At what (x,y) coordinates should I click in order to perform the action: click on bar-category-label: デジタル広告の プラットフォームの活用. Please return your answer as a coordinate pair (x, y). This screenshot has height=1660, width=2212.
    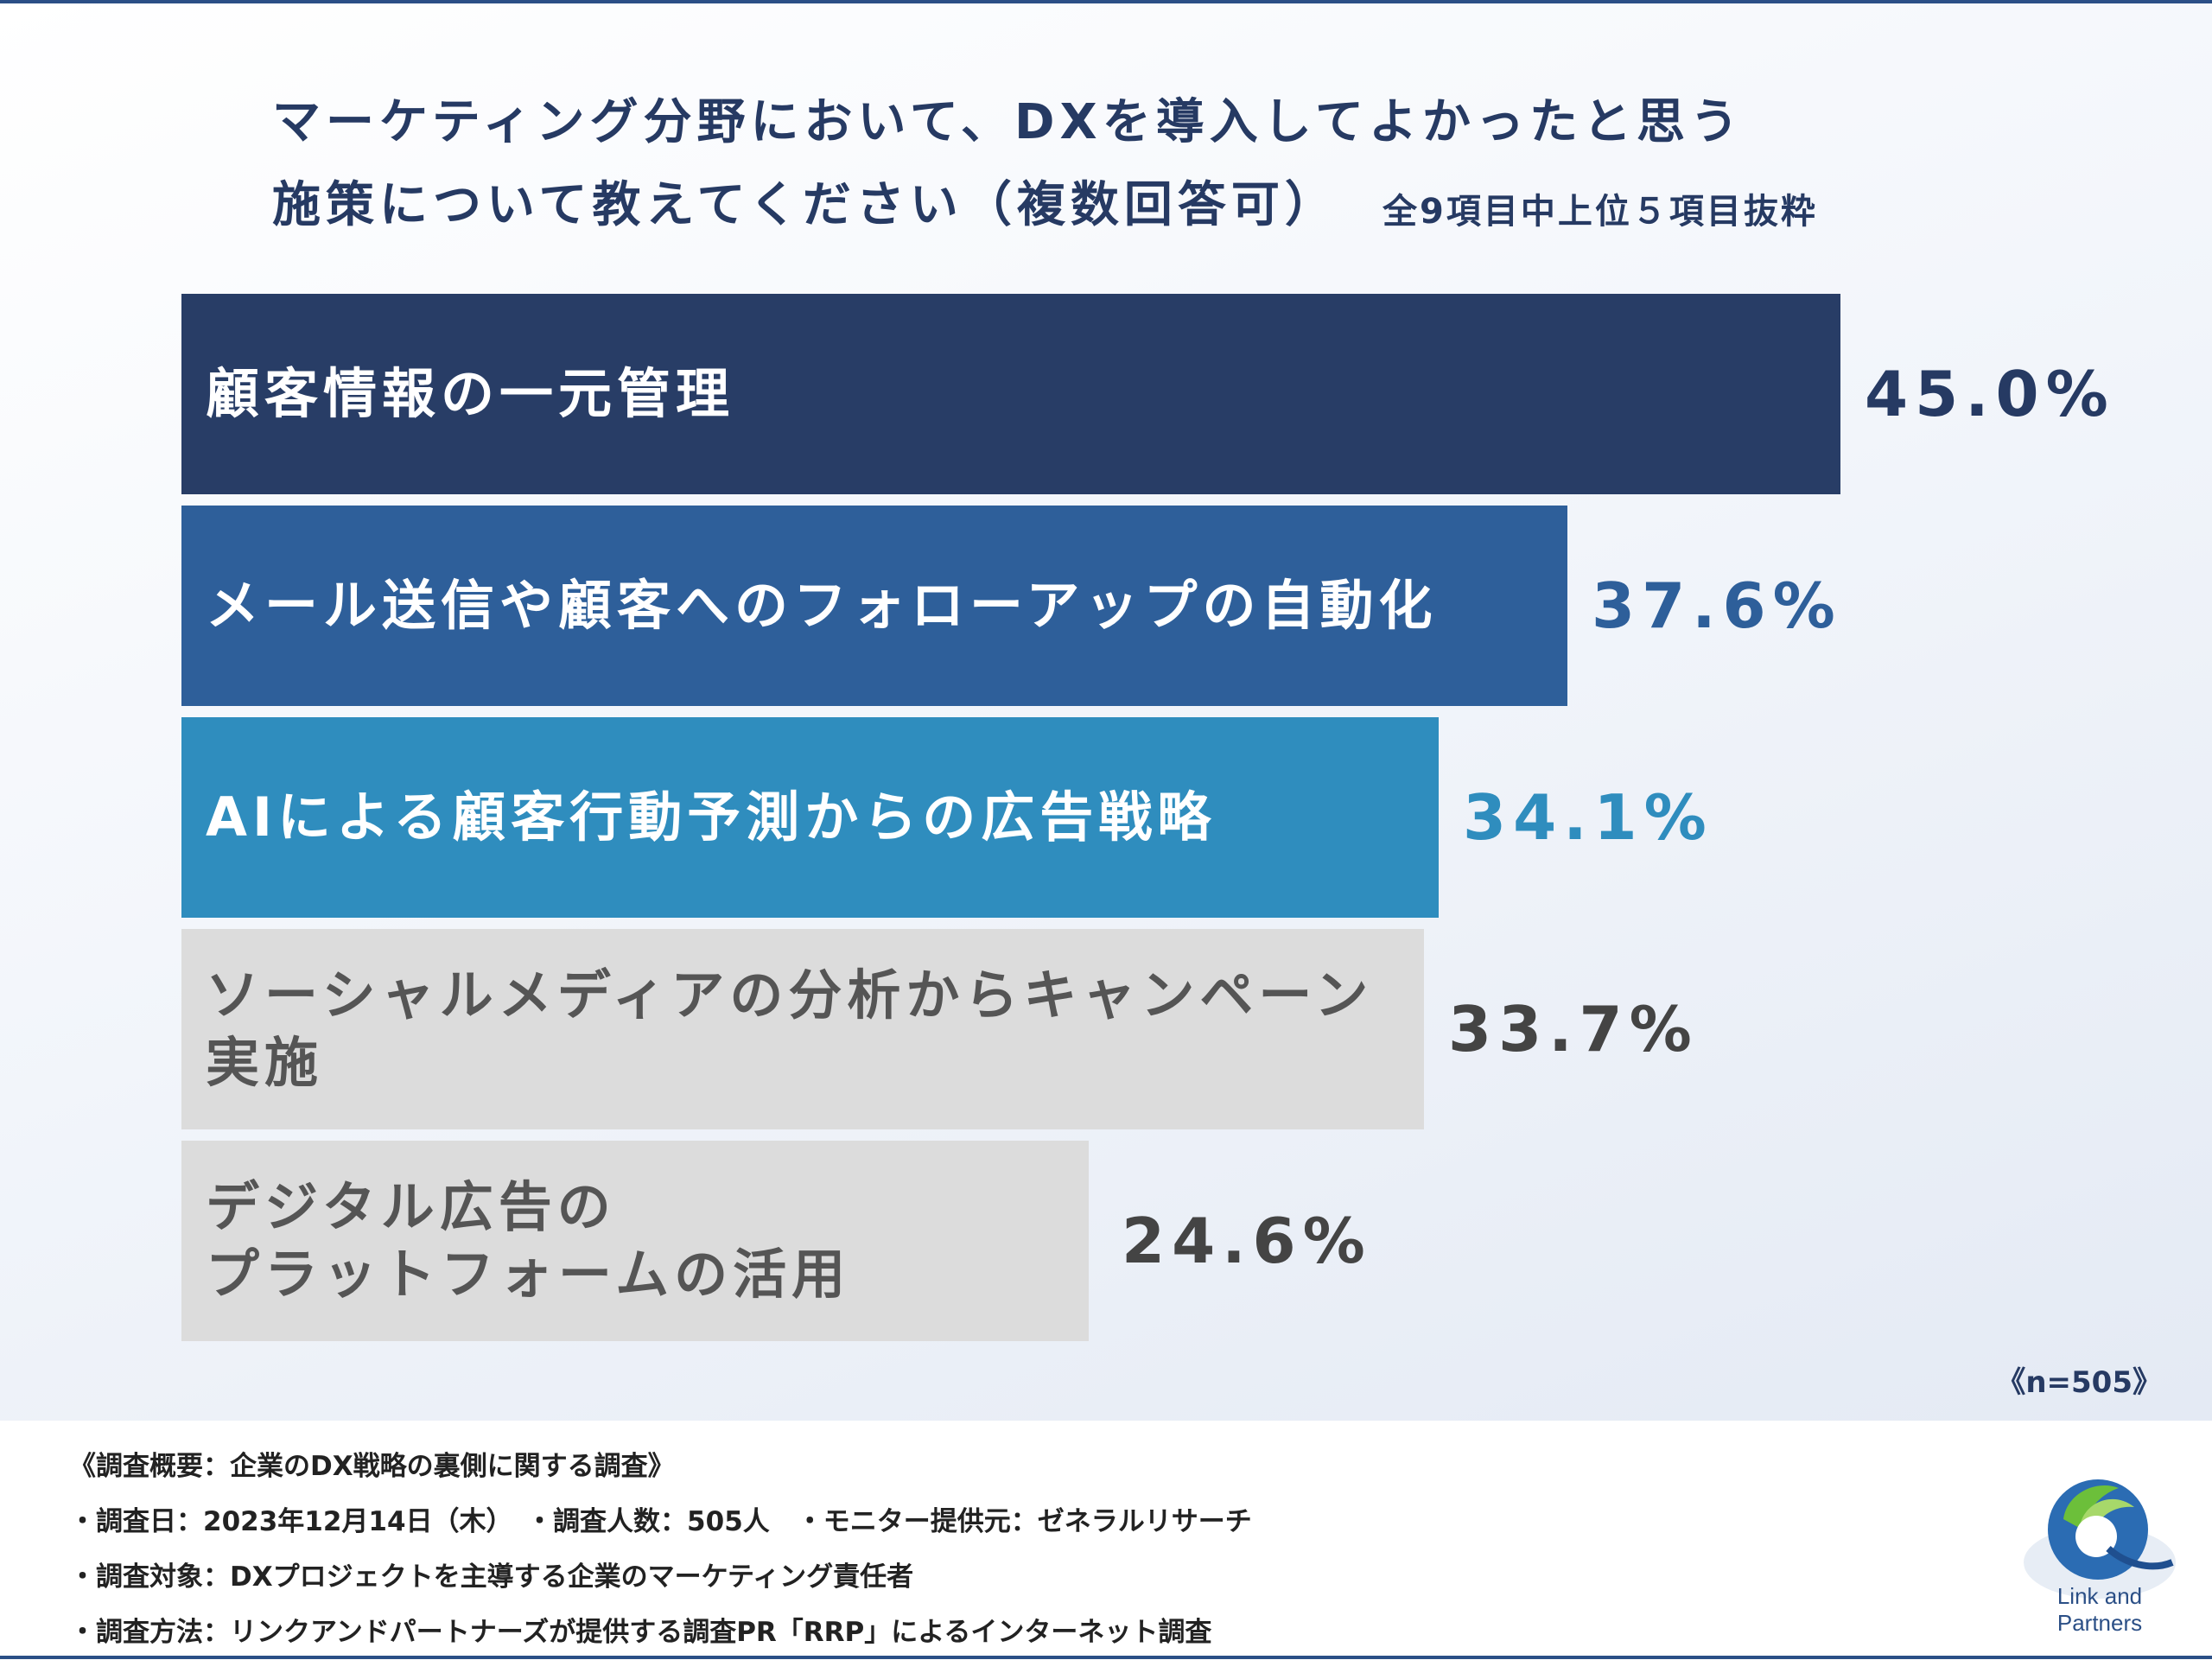
    Looking at the image, I should click on (528, 1240).